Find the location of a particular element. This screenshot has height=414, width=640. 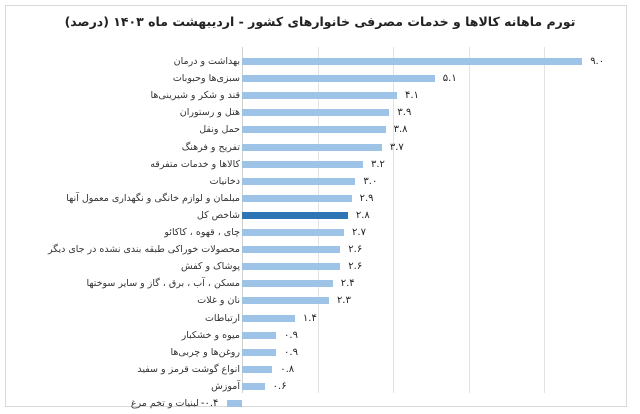

bar-row: انواع گوشت قرمز و سفید ۰.۸ is located at coordinates (320, 369).